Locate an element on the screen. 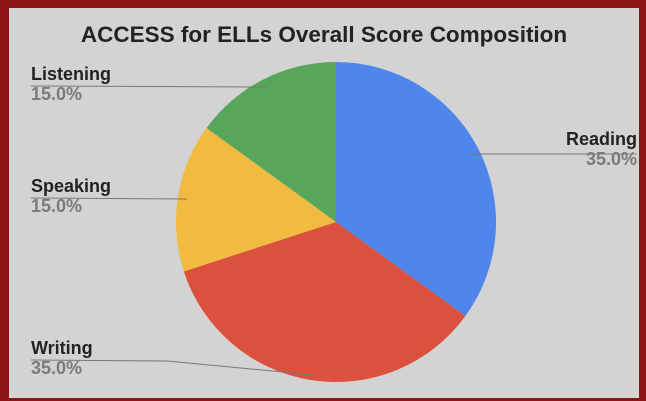 This screenshot has width=646, height=401. pie-slice-listening is located at coordinates (271, 142).